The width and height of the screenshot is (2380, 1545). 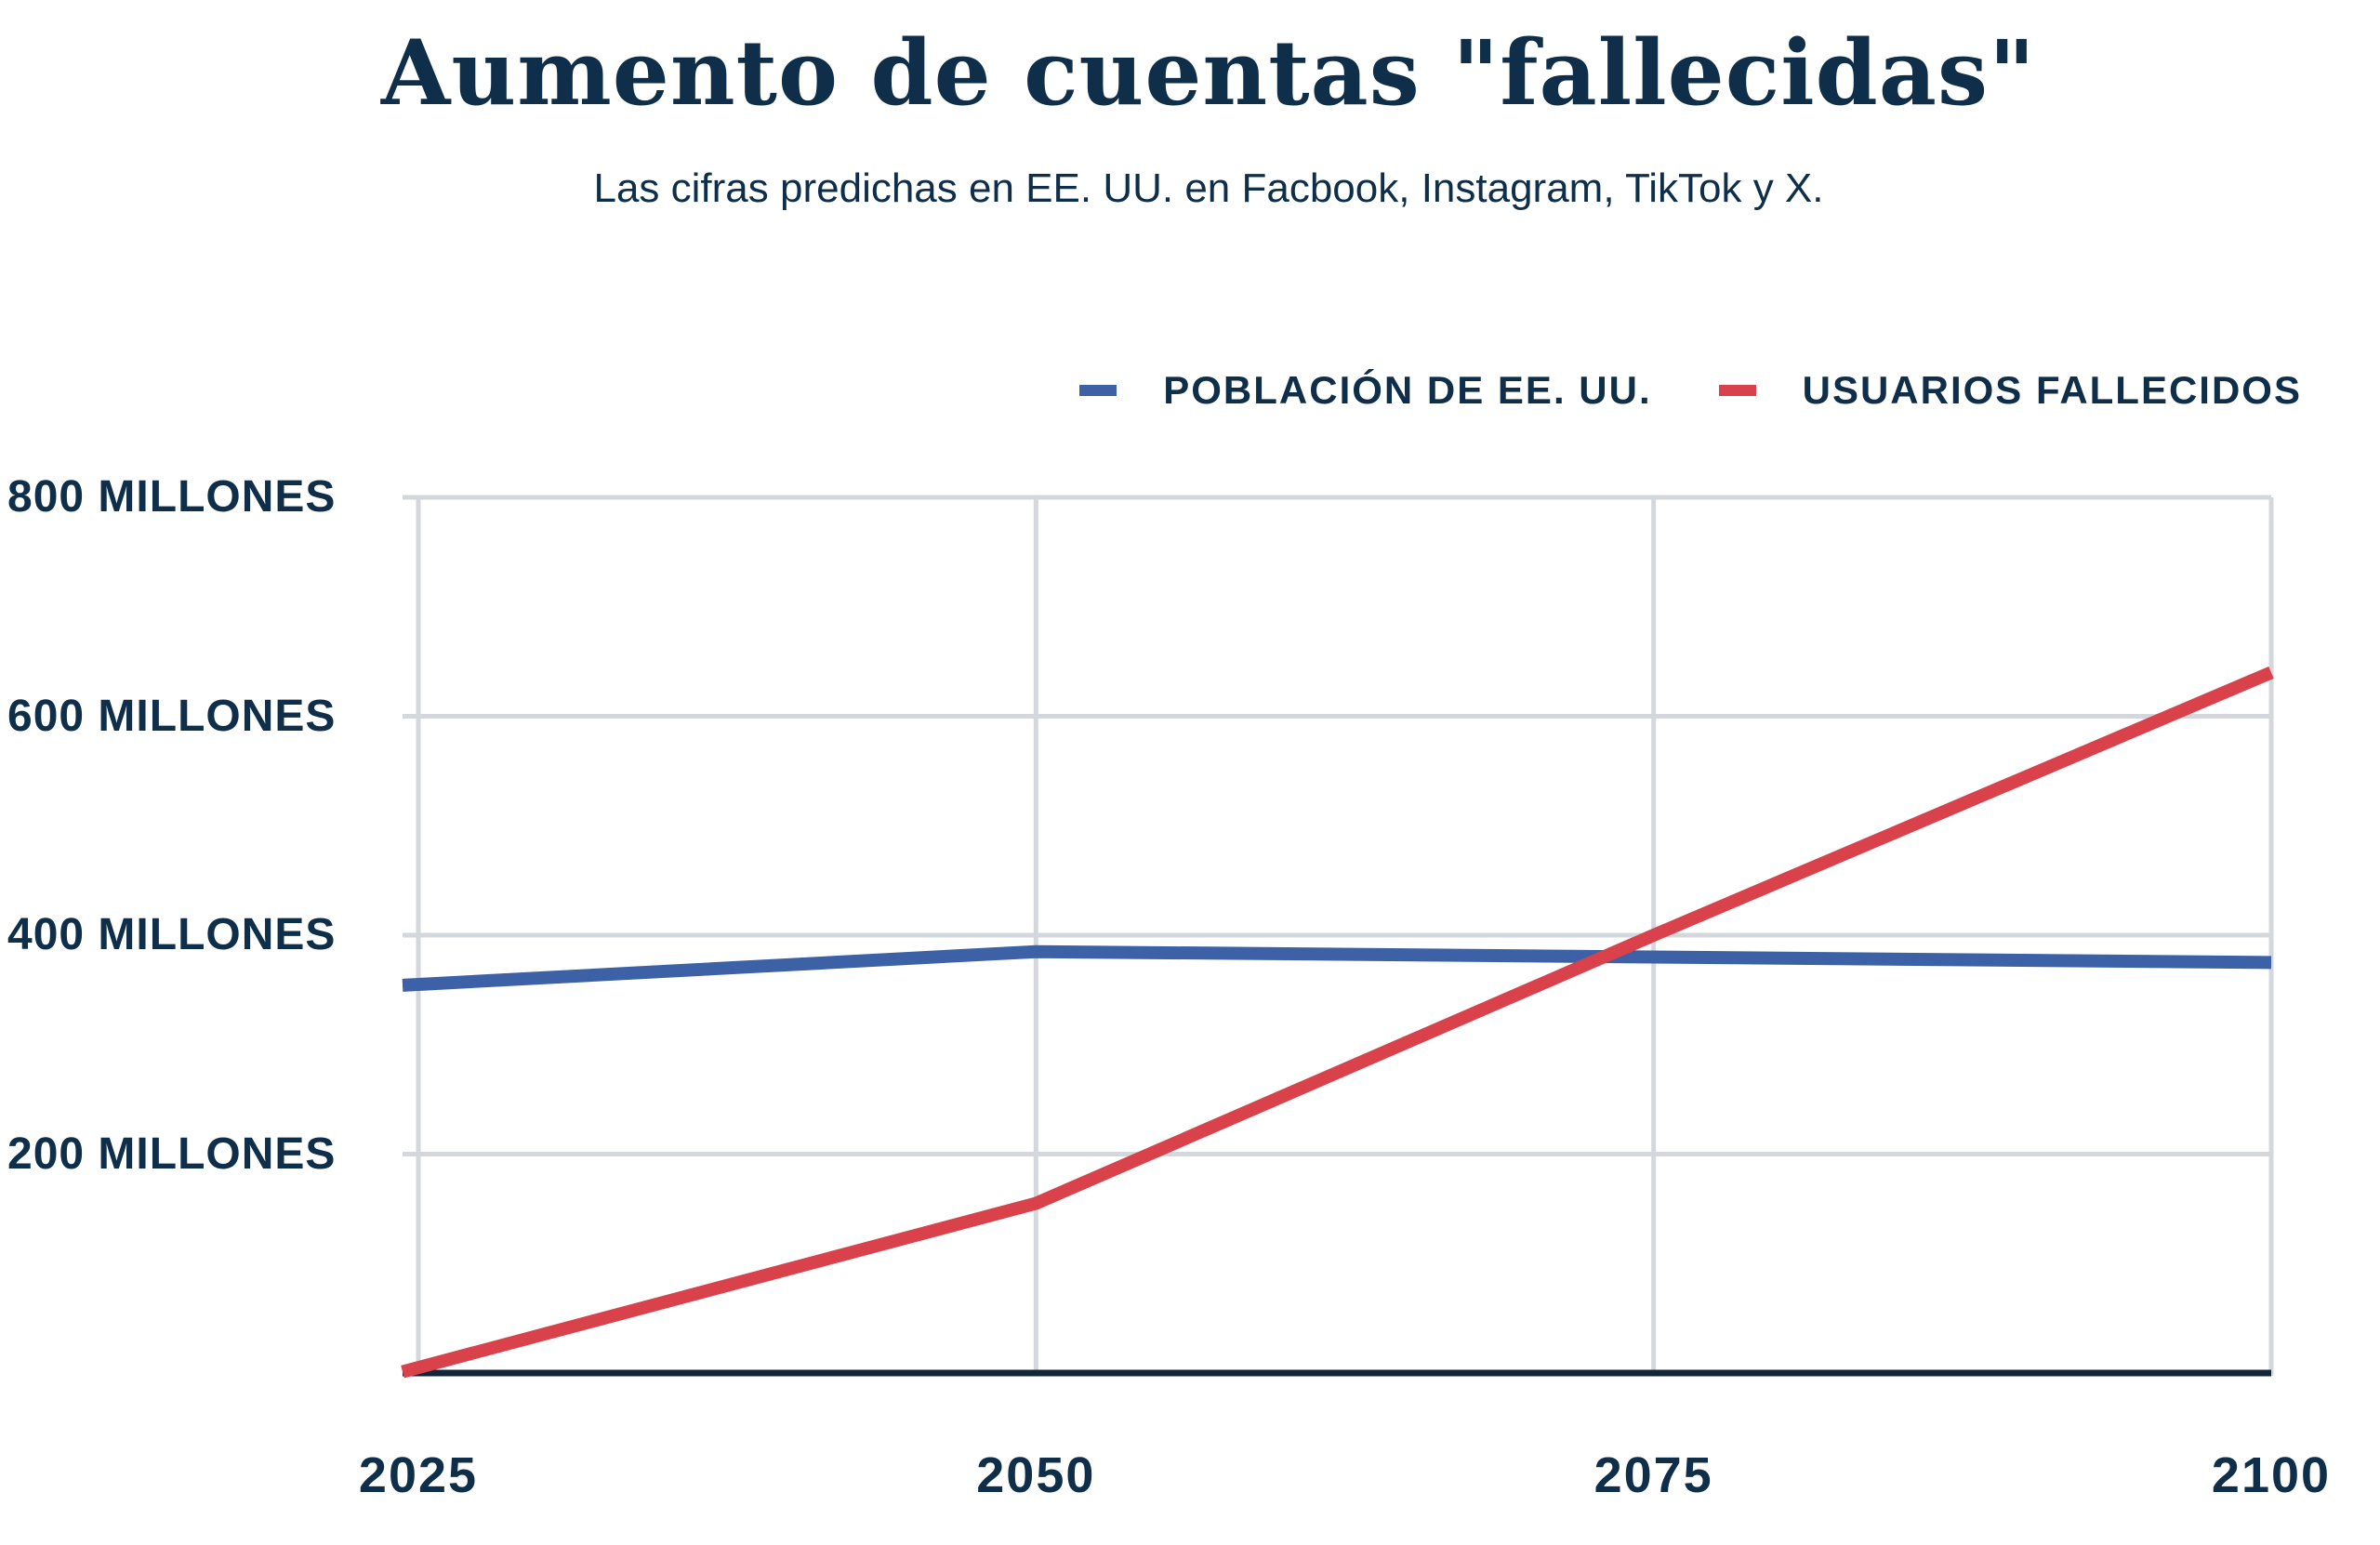 What do you see at coordinates (2052, 390) in the screenshot?
I see `legend-label-deceased: USUARIOS FALLECIDOS` at bounding box center [2052, 390].